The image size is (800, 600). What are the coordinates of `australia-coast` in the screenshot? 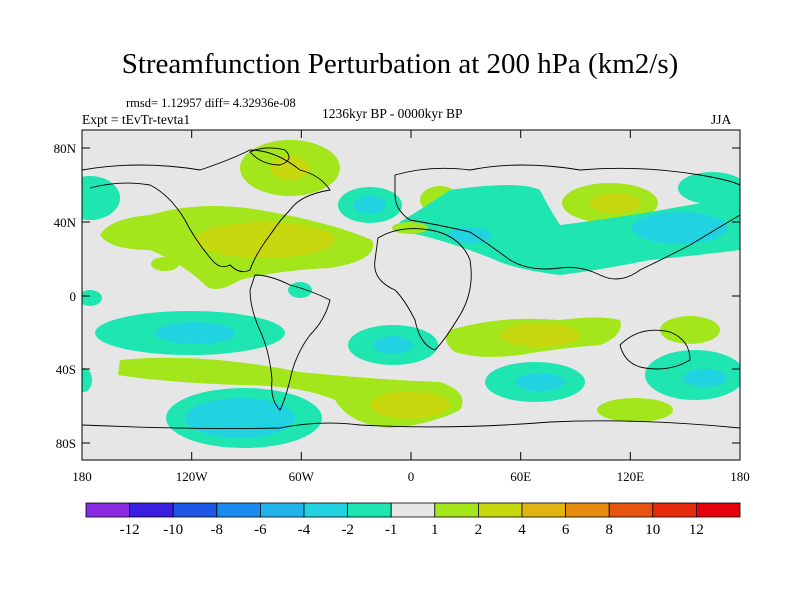 It's located at (655, 349).